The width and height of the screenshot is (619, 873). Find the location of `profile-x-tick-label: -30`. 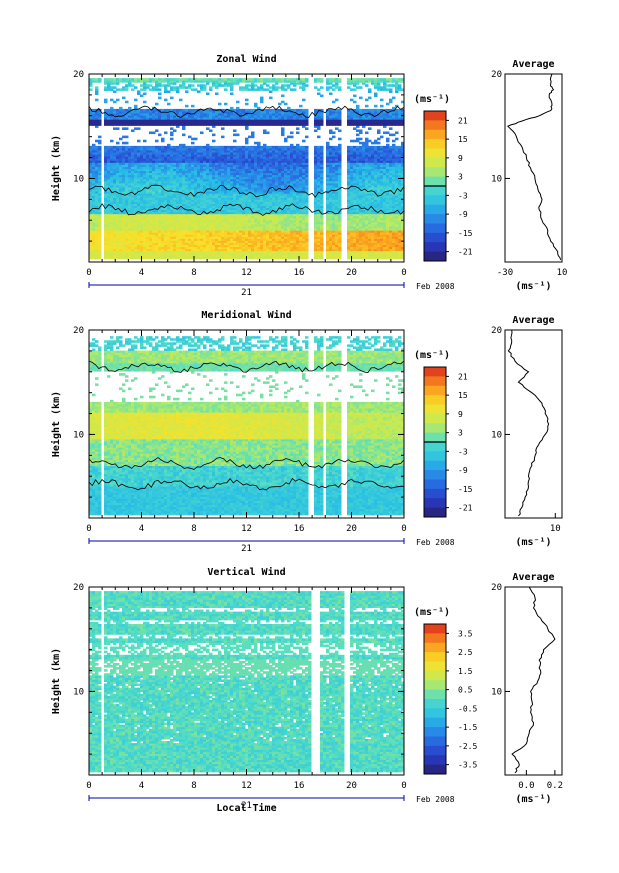

profile-x-tick-label: -30 is located at coordinates (505, 273).